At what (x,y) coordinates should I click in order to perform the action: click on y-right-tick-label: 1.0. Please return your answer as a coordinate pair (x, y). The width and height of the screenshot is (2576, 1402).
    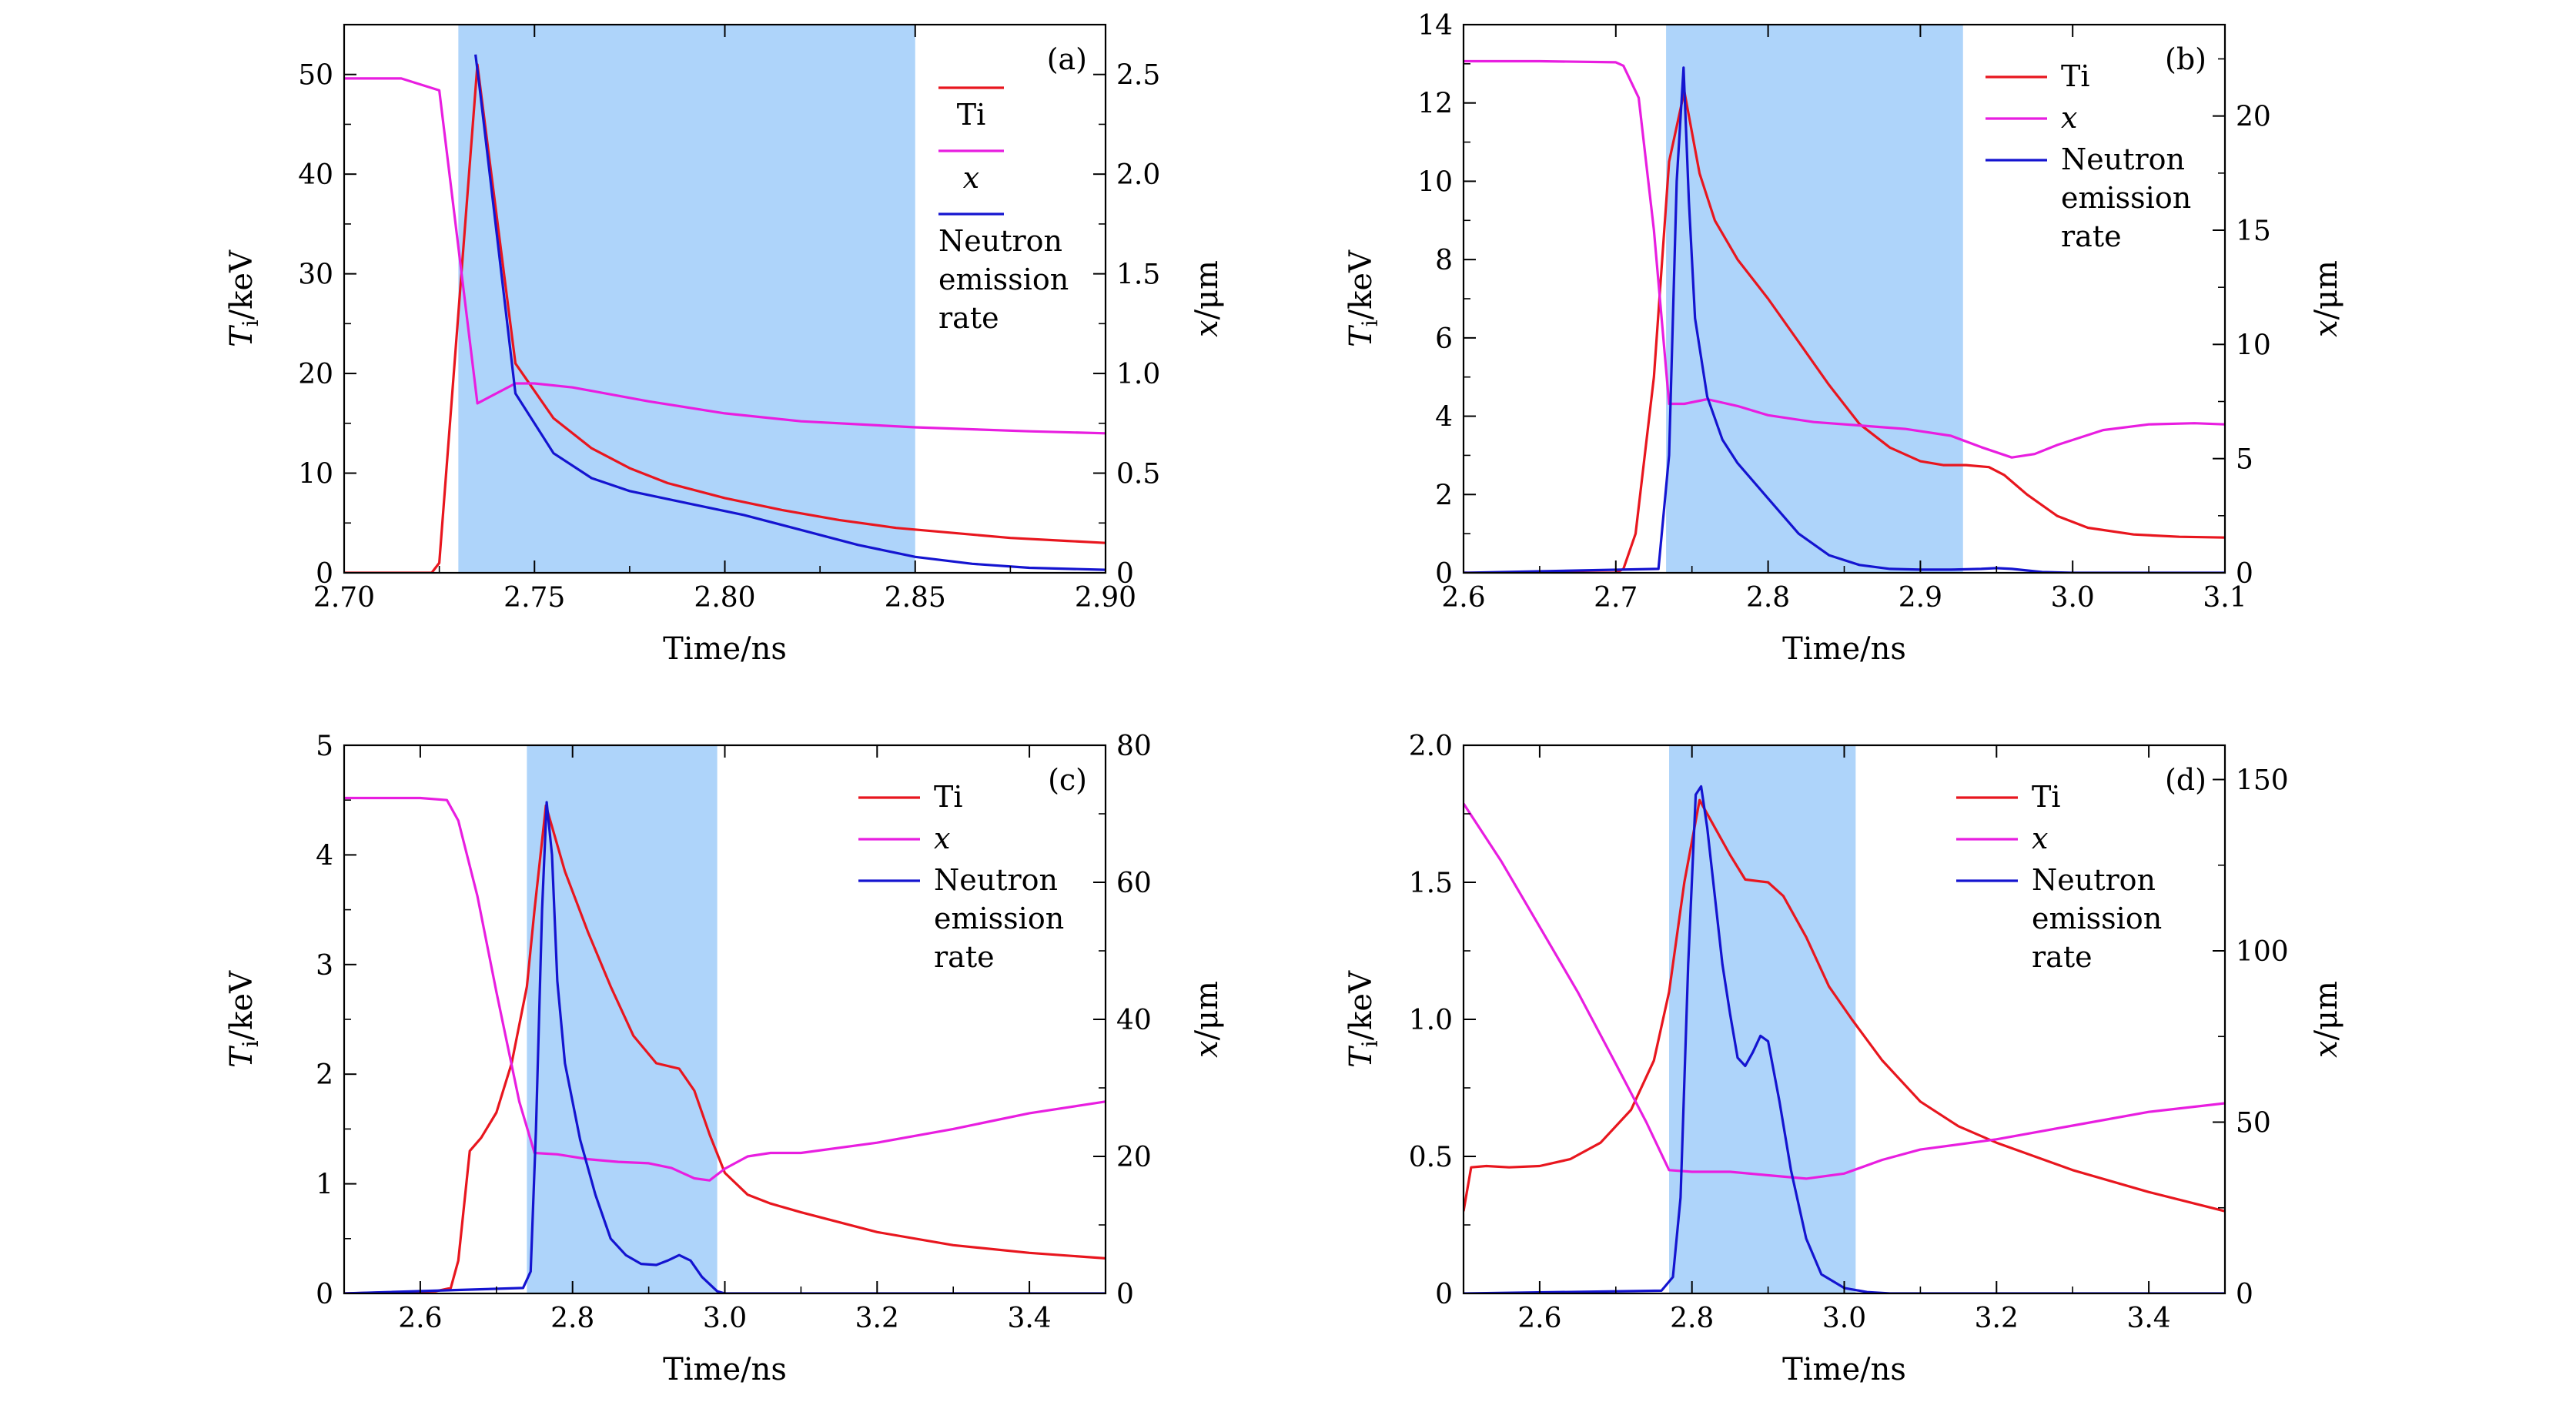
    Looking at the image, I should click on (1138, 375).